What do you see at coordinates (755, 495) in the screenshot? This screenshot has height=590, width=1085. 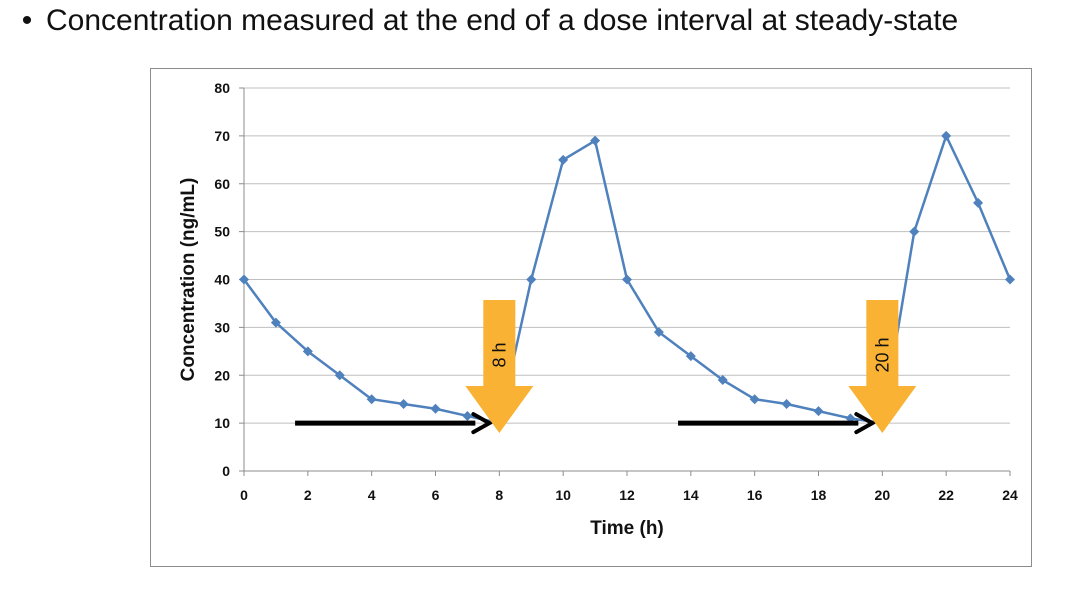 I see `x-tick-label: 16` at bounding box center [755, 495].